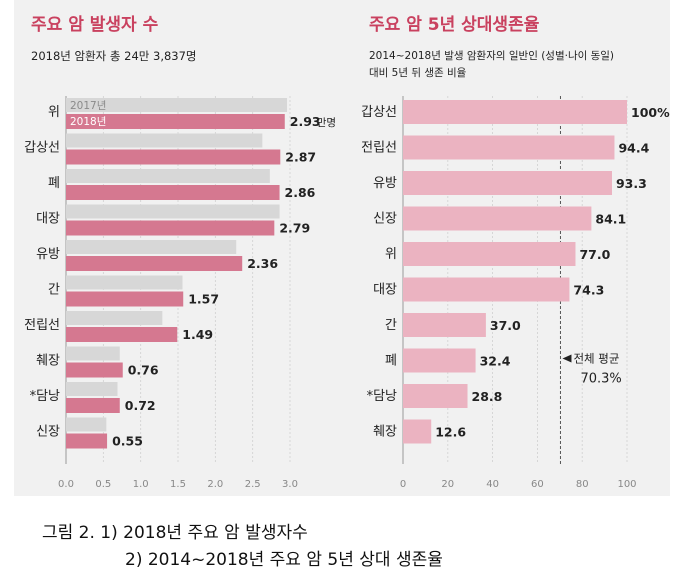  Describe the element at coordinates (391, 254) in the screenshot. I see `chart2-category-label: 위` at that location.